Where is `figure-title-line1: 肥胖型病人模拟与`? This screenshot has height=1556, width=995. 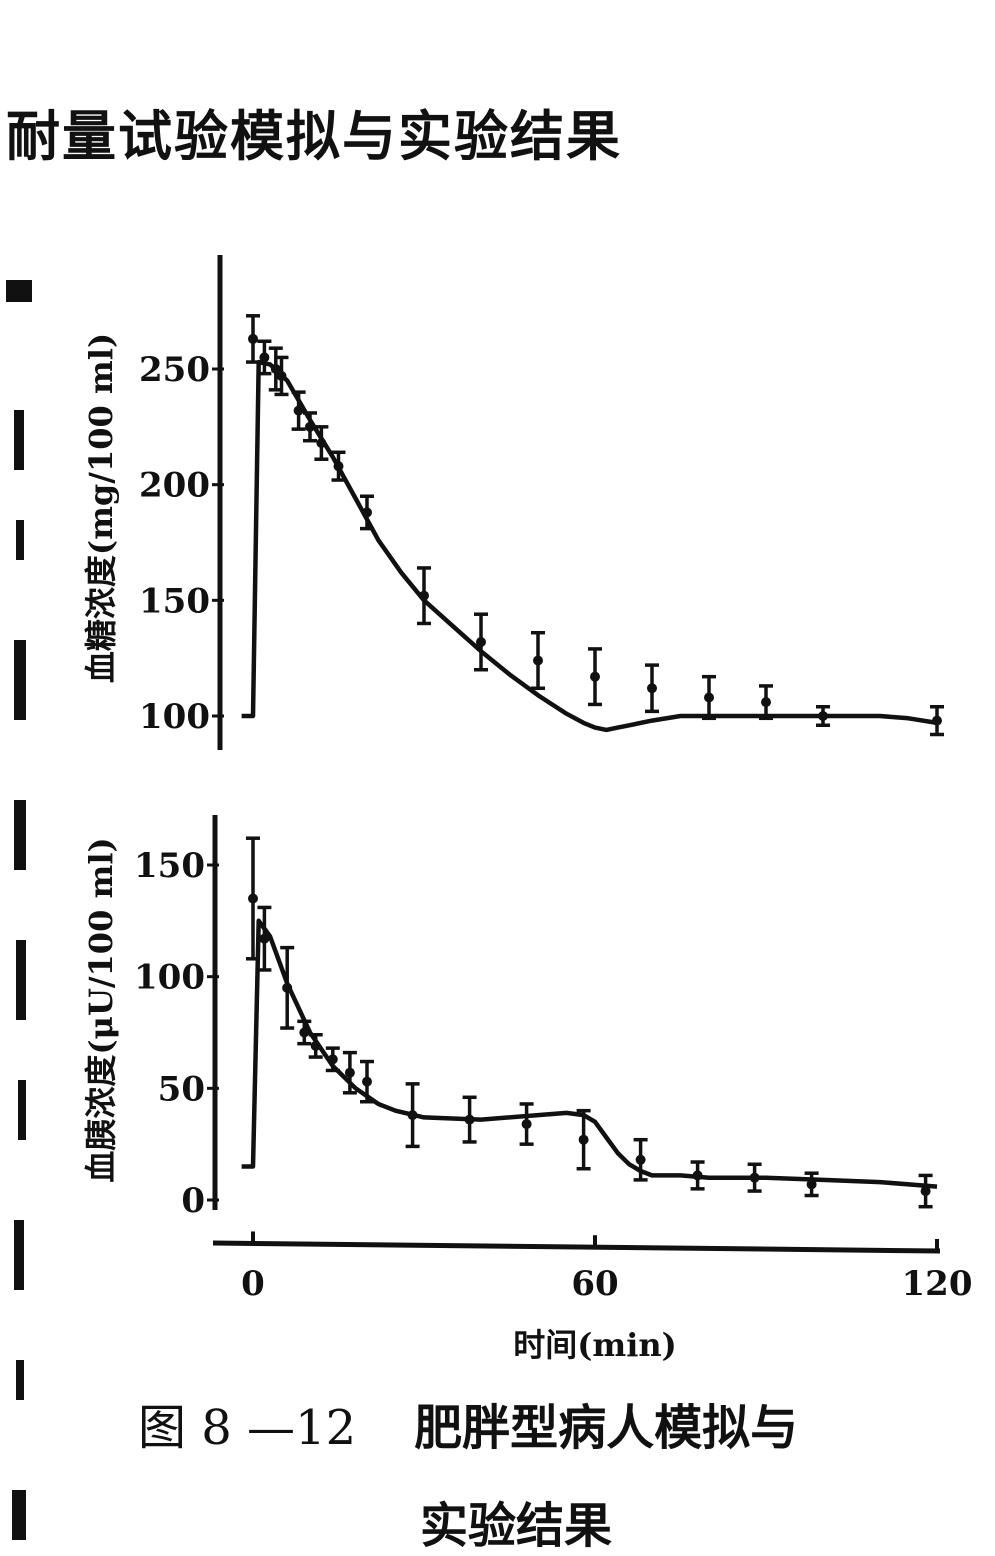
figure-title-line1: 肥胖型病人模拟与 is located at coordinates (606, 1428).